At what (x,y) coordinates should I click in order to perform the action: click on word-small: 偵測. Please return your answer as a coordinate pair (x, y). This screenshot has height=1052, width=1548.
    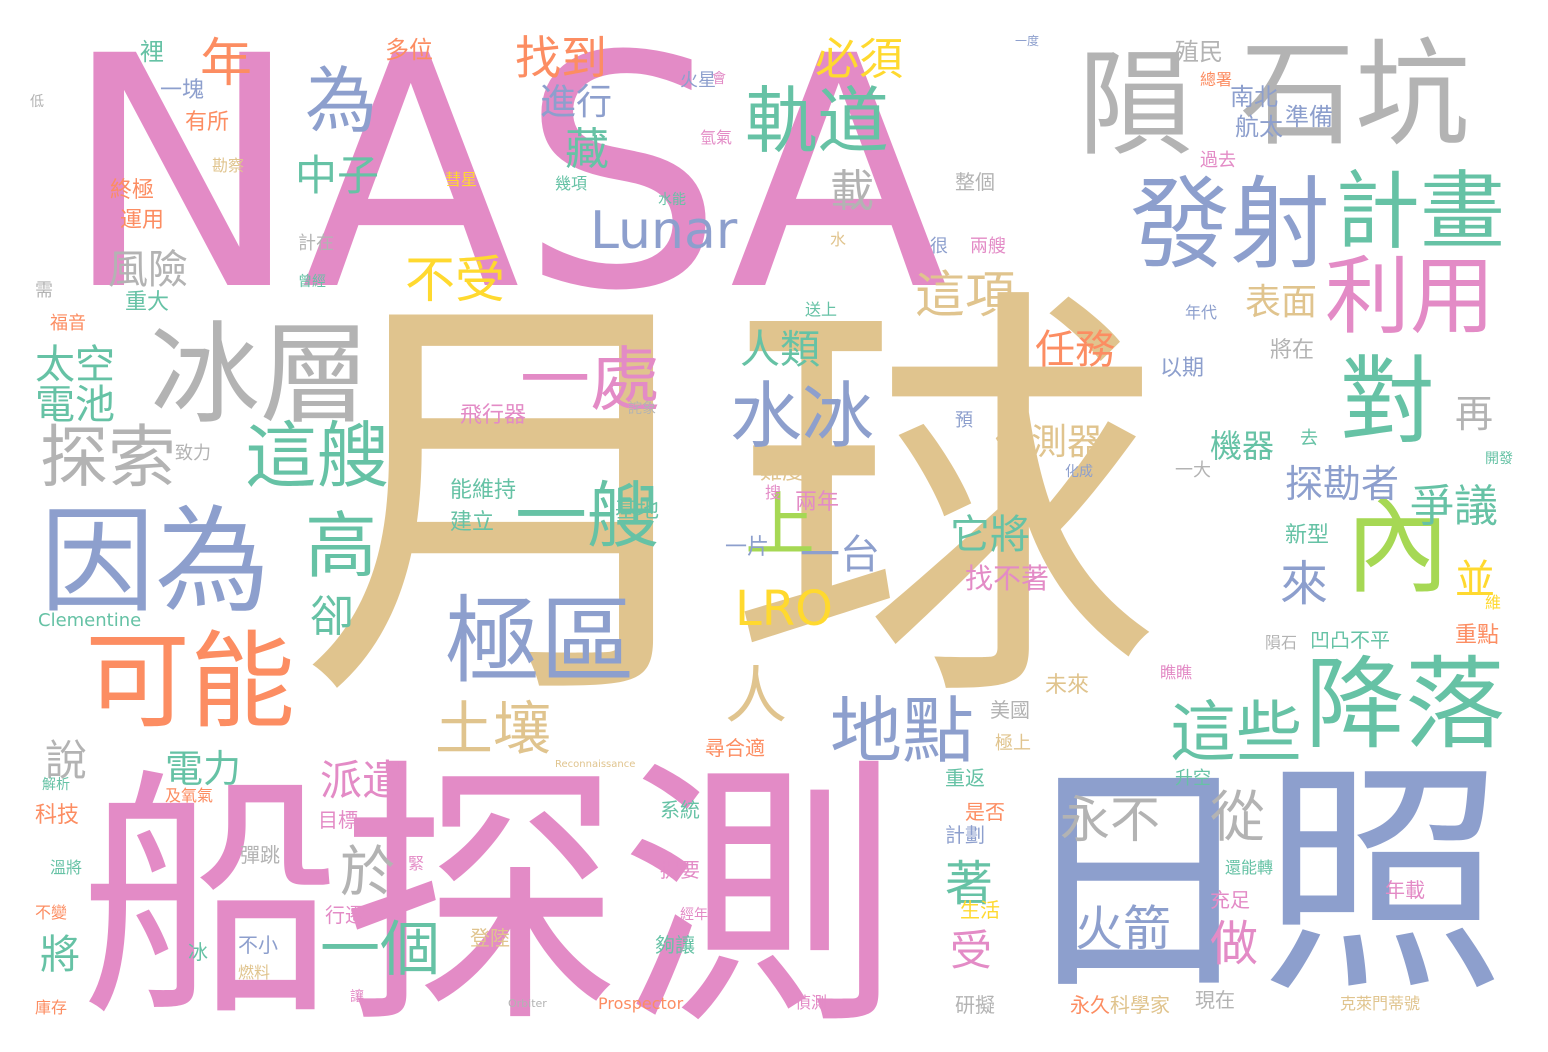
    Looking at the image, I should click on (811, 1002).